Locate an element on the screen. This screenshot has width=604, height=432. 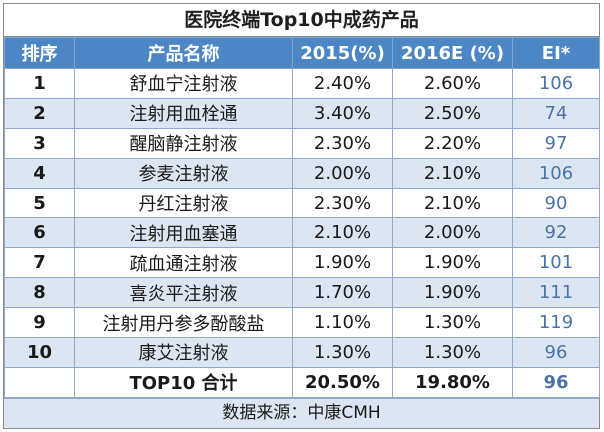
share-2015-cell: 2.10% is located at coordinates (342, 233).